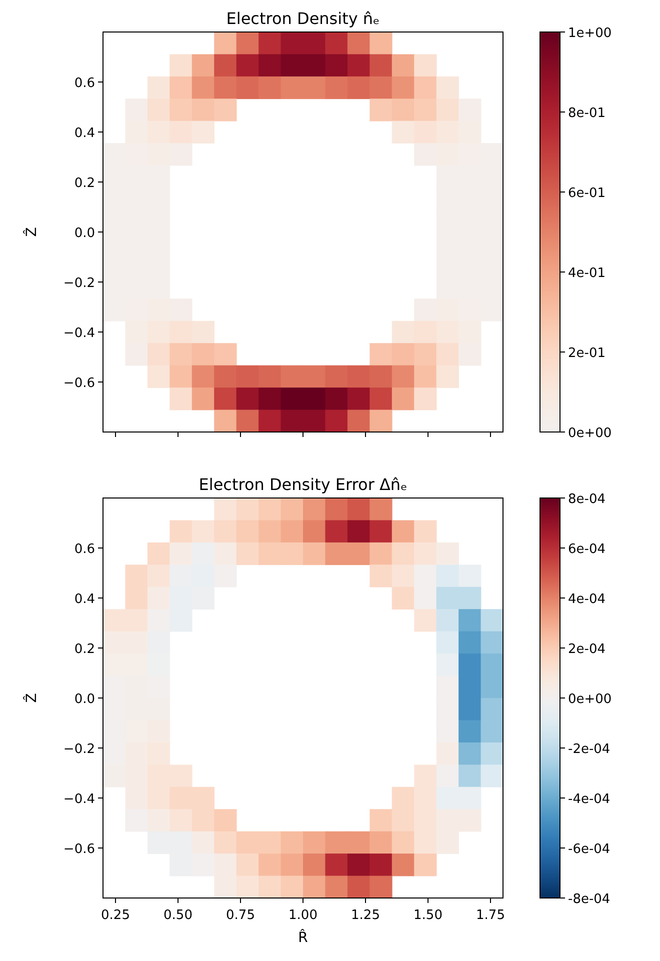 Image resolution: width=660 pixels, height=961 pixels. Describe the element at coordinates (303, 484) in the screenshot. I see `chart-title: Electron Density Error Δn̂ₑ` at that location.